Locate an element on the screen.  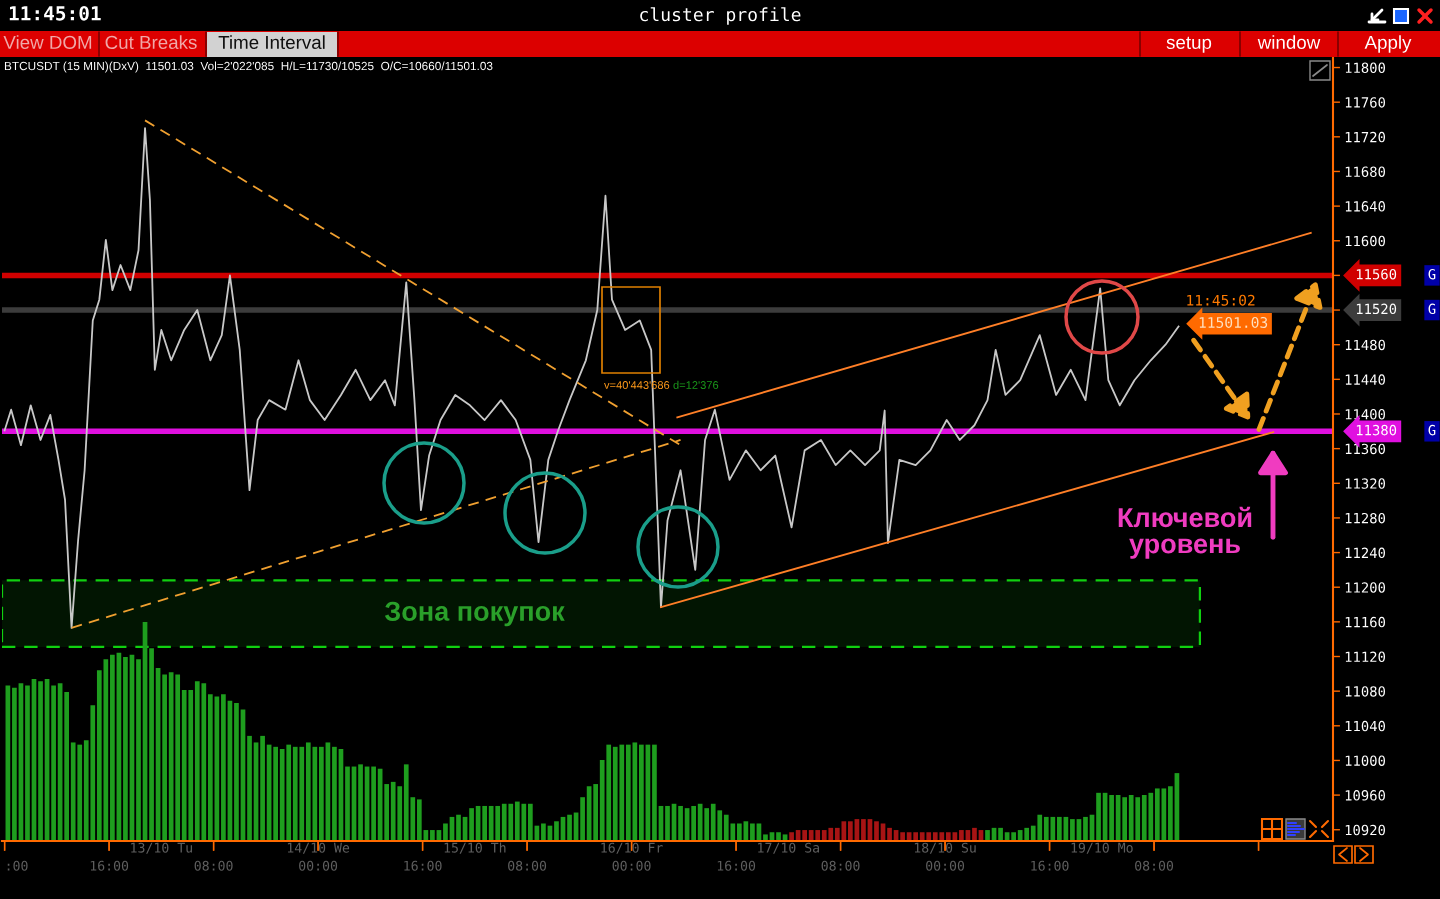
y-tick-label: 11040 is located at coordinates (1365, 726).